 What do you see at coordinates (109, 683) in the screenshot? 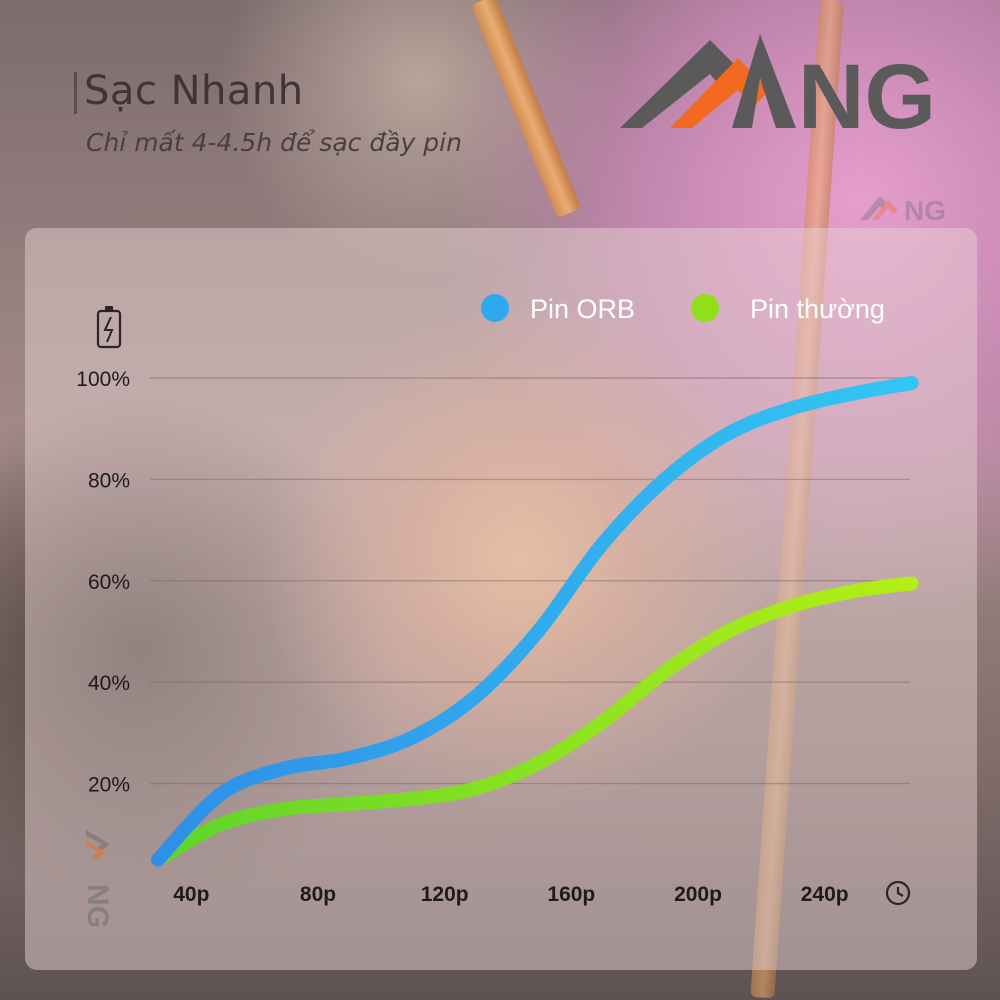
I see `y-tick-label: 40%` at bounding box center [109, 683].